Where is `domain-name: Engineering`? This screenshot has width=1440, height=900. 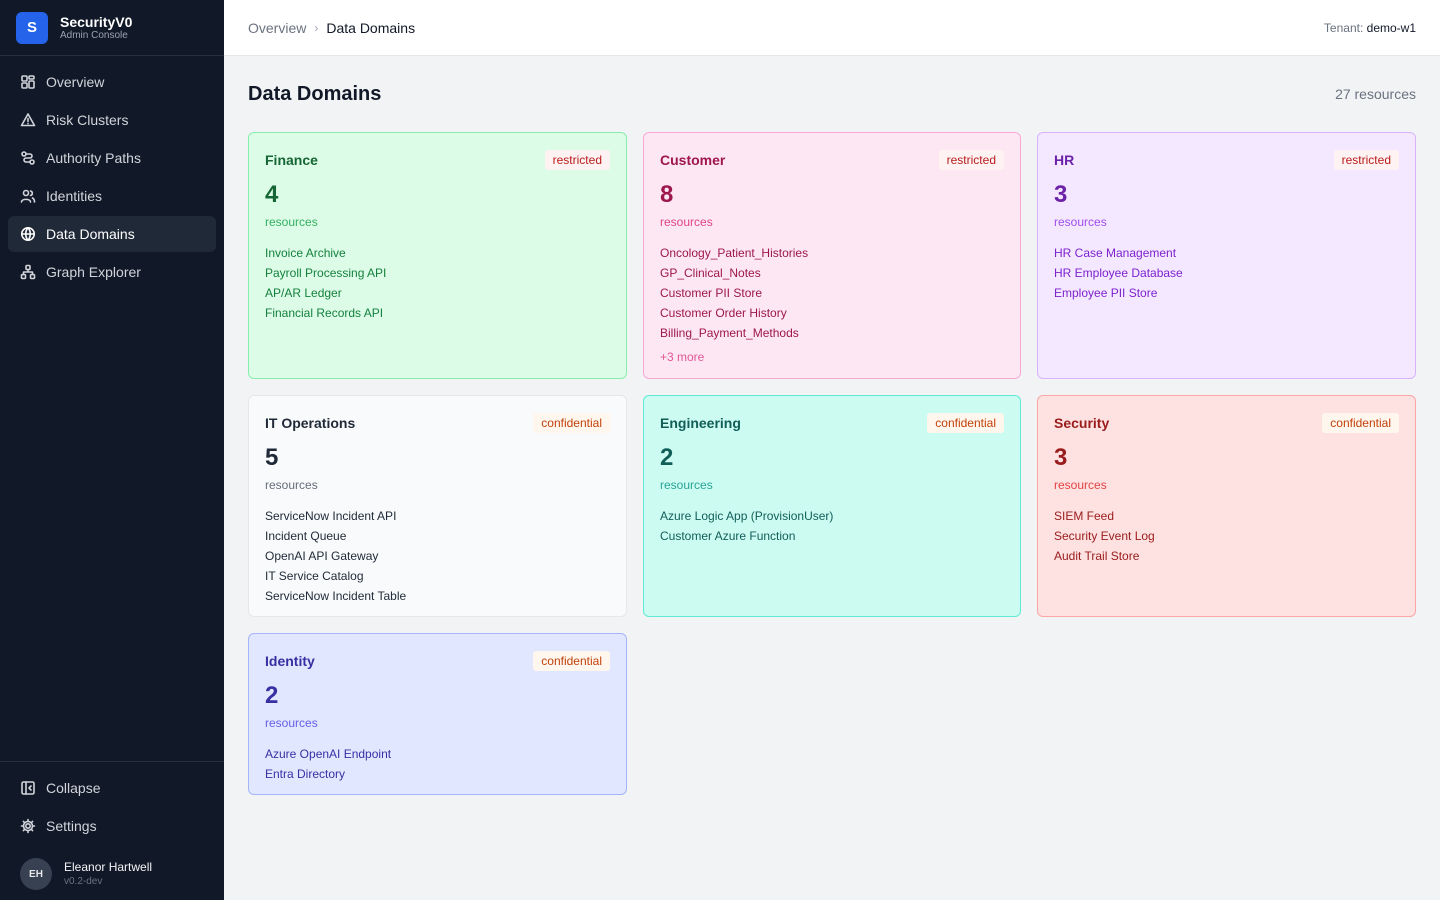
domain-name: Engineering is located at coordinates (700, 423).